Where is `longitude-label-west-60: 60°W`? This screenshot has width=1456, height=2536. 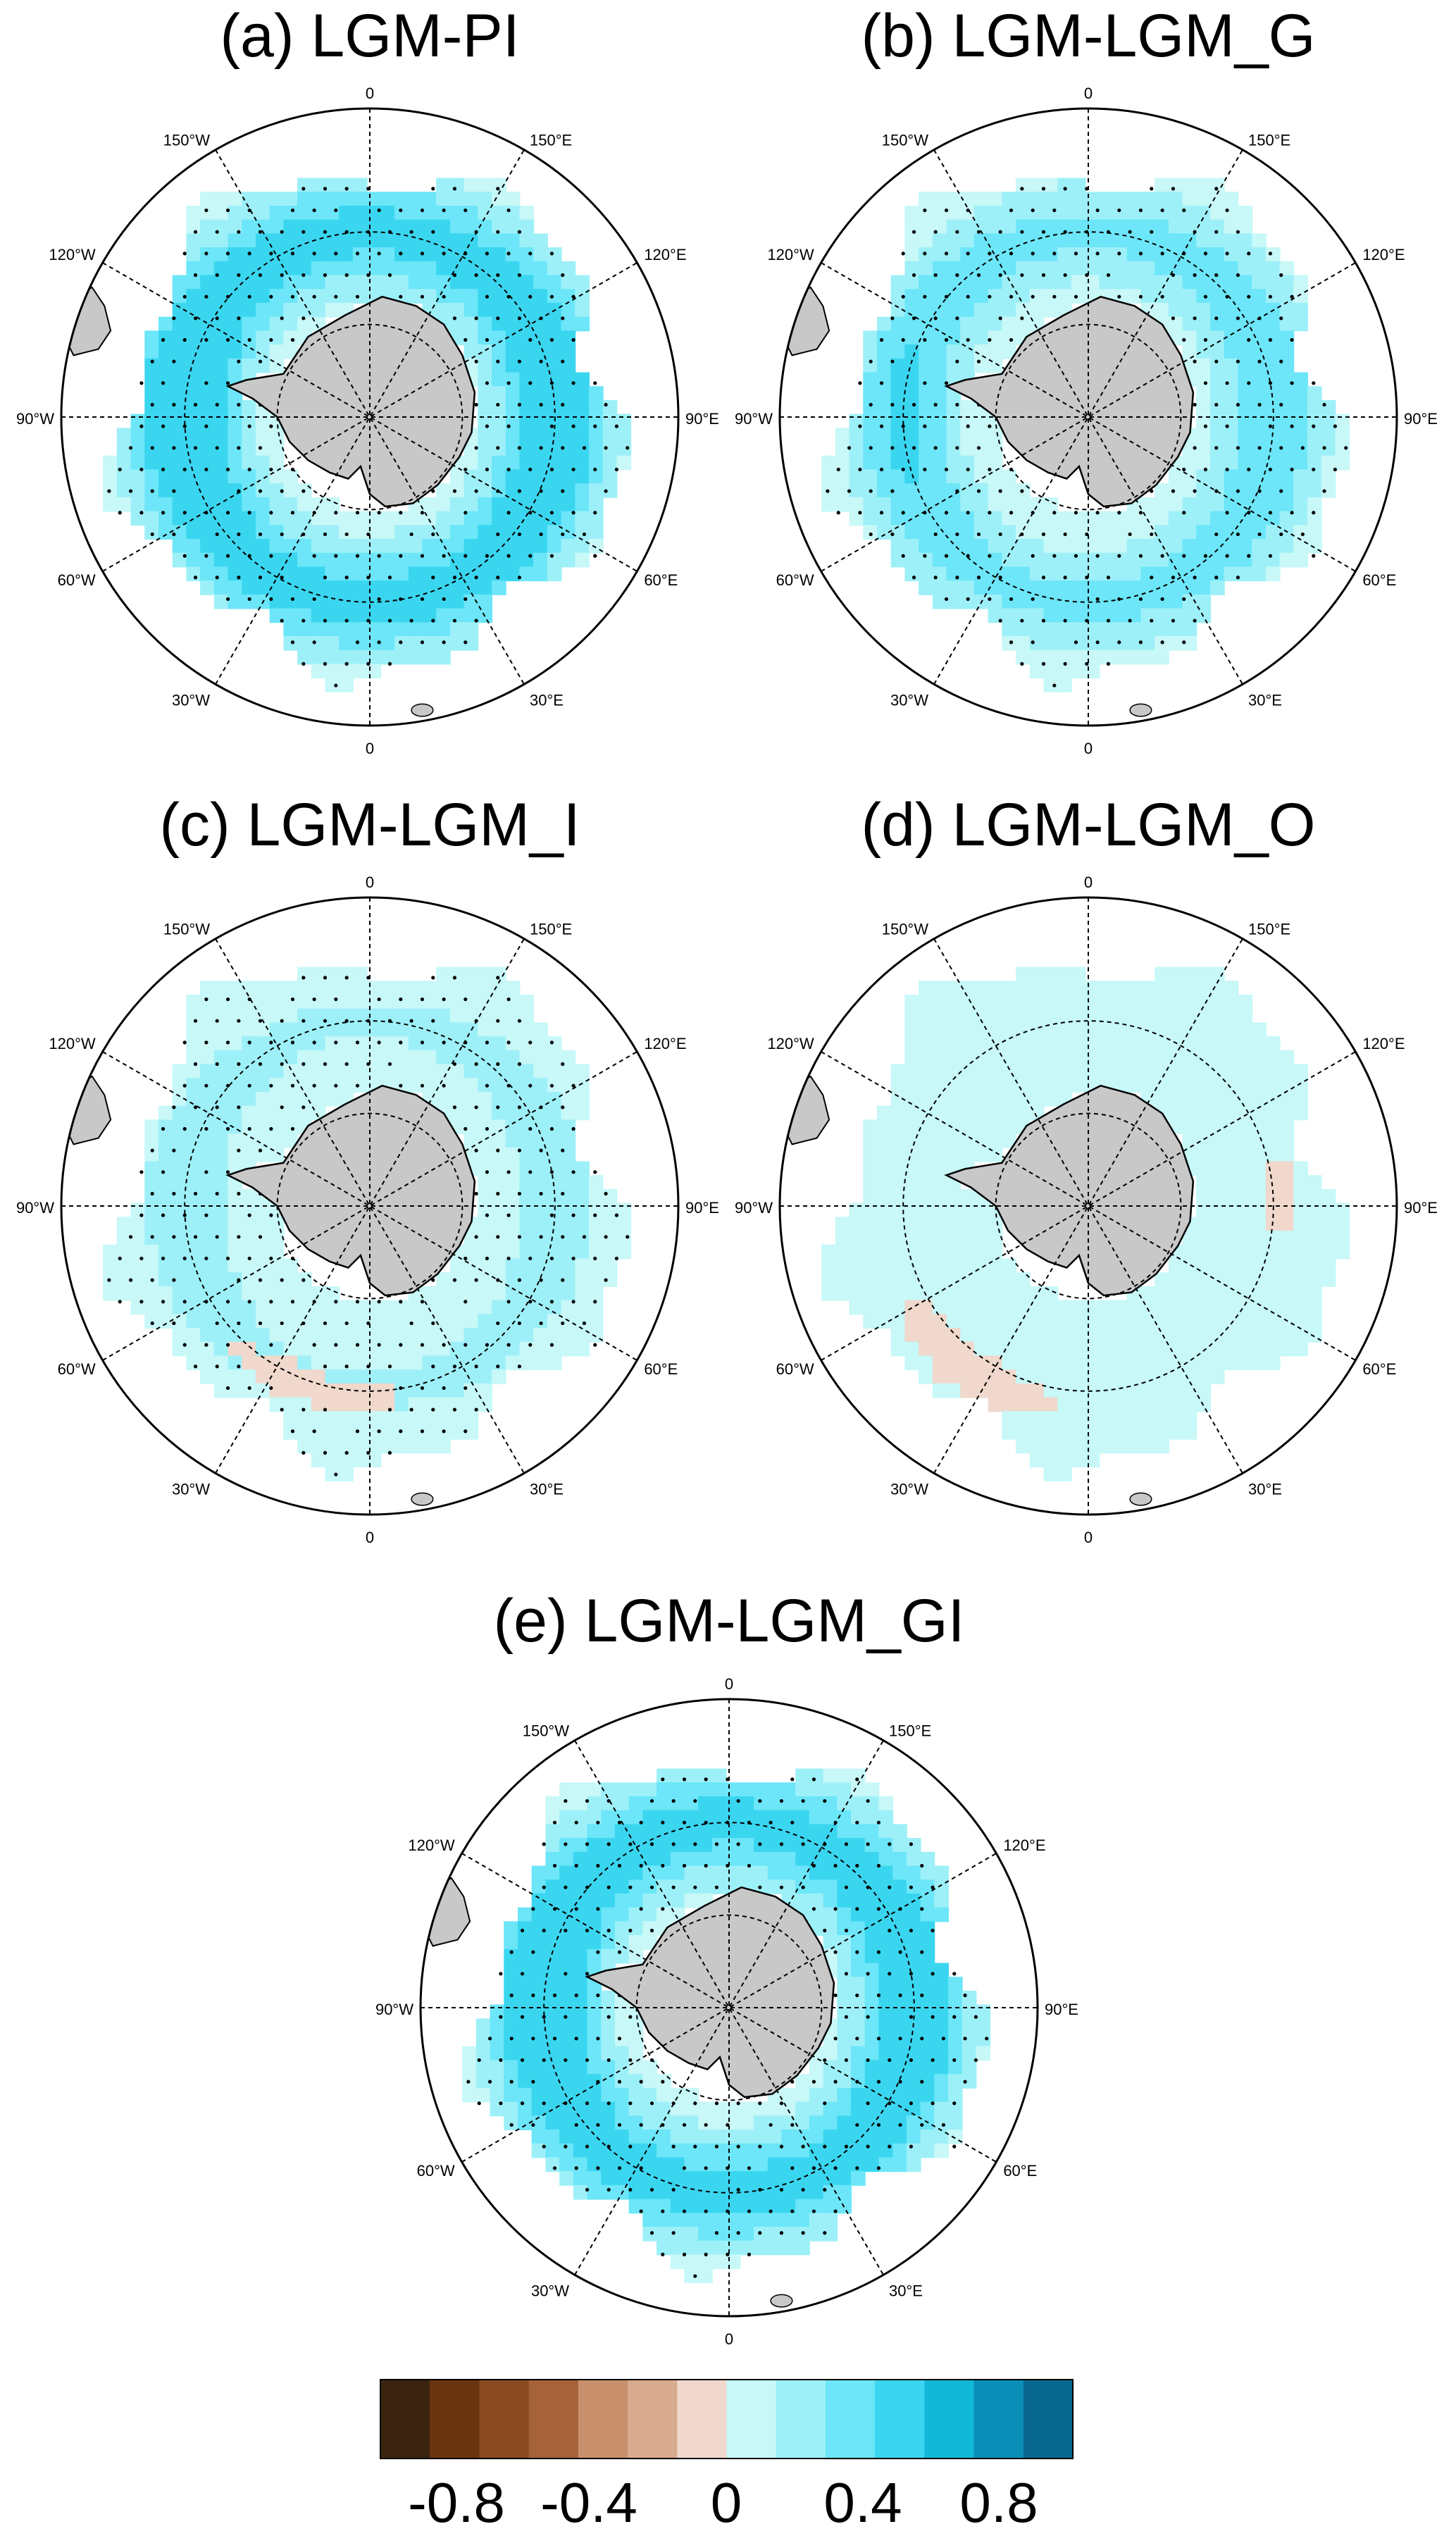 longitude-label-west-60: 60°W is located at coordinates (795, 580).